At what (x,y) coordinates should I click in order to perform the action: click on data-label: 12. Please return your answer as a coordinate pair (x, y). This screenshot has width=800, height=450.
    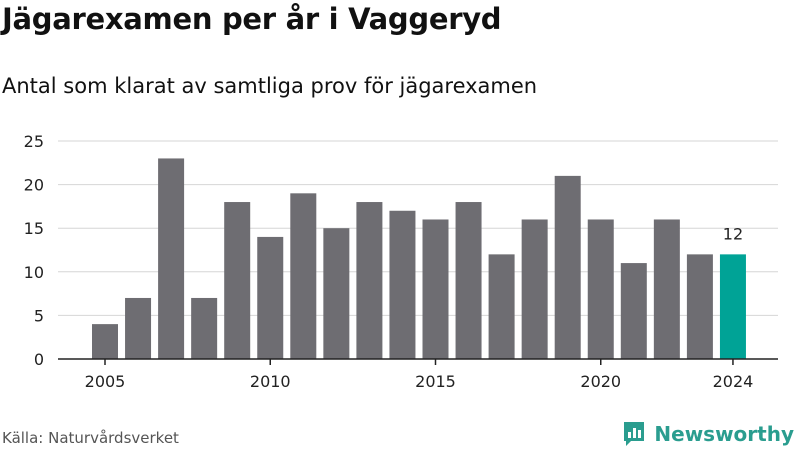
    Looking at the image, I should click on (733, 233).